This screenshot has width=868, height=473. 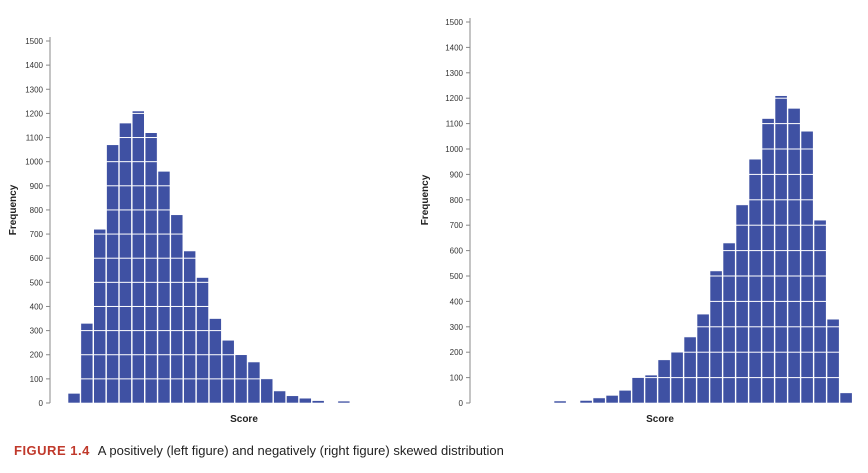 What do you see at coordinates (52, 450) in the screenshot?
I see `figure-label: FIGURE 1.4` at bounding box center [52, 450].